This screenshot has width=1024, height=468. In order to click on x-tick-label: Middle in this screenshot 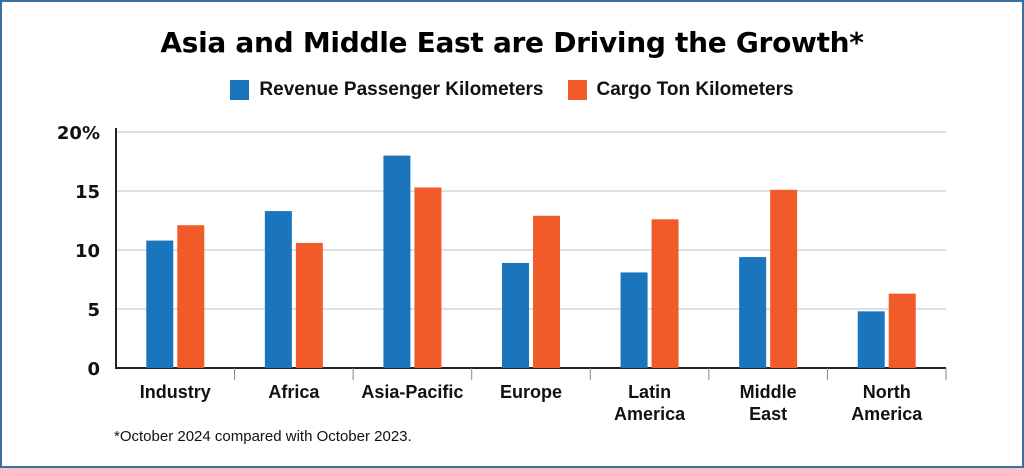, I will do `click(768, 392)`.